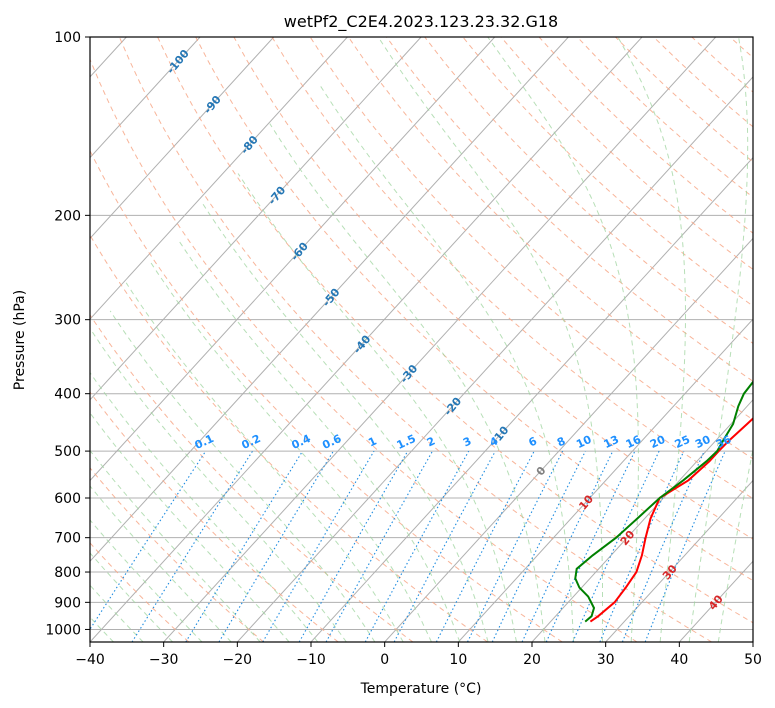 Image resolution: width=775 pixels, height=708 pixels. What do you see at coordinates (67, 38) in the screenshot?
I see `y-tick-label: 100` at bounding box center [67, 38].